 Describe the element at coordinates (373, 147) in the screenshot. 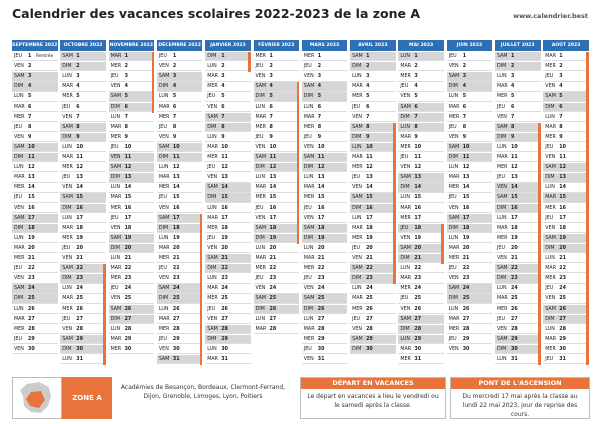

I see `day-row: LUN 10` at that location.